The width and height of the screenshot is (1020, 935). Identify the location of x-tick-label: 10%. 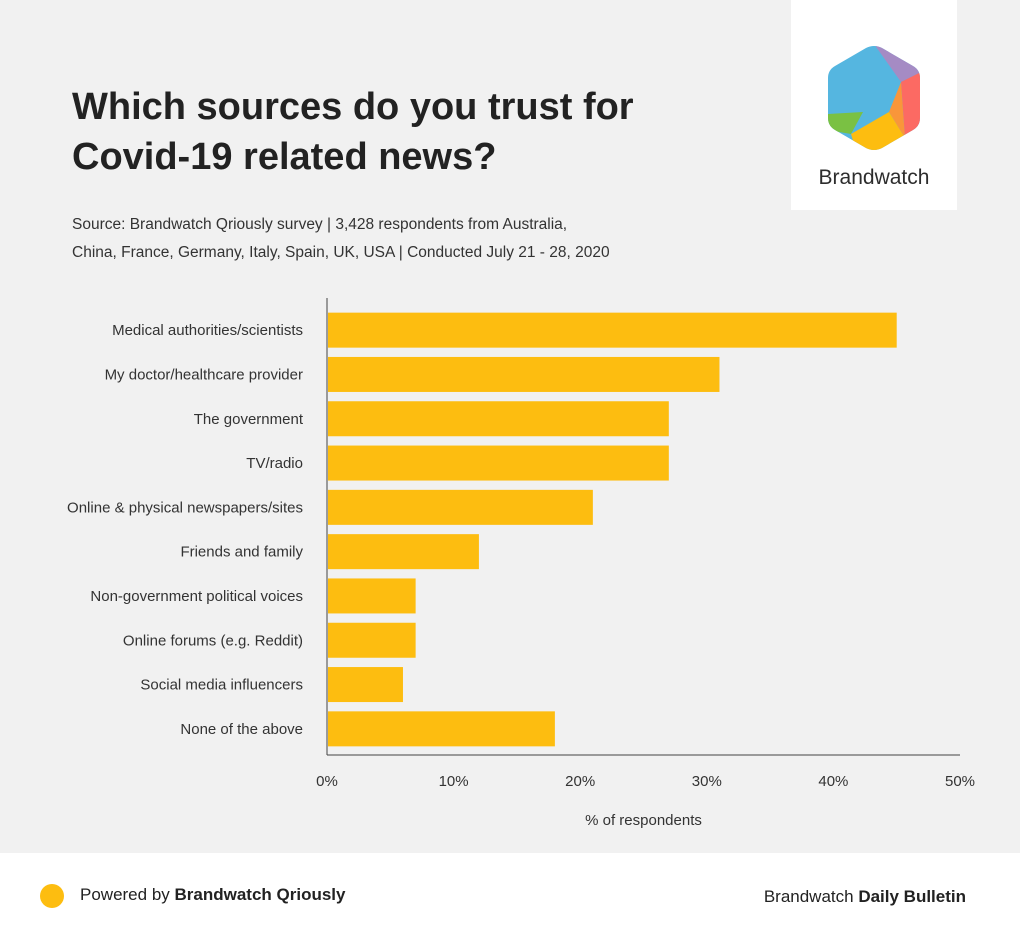
(454, 781).